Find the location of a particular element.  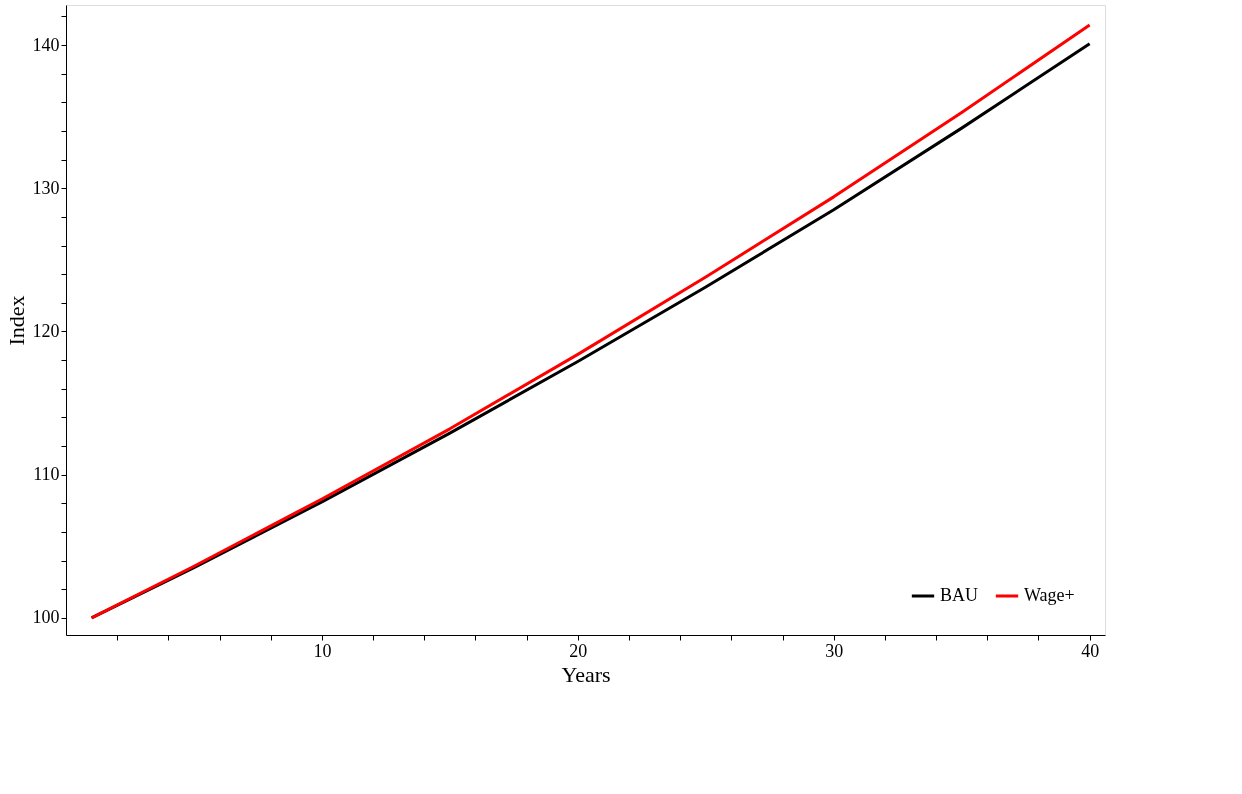

x-tick-label: 40 is located at coordinates (1090, 650).